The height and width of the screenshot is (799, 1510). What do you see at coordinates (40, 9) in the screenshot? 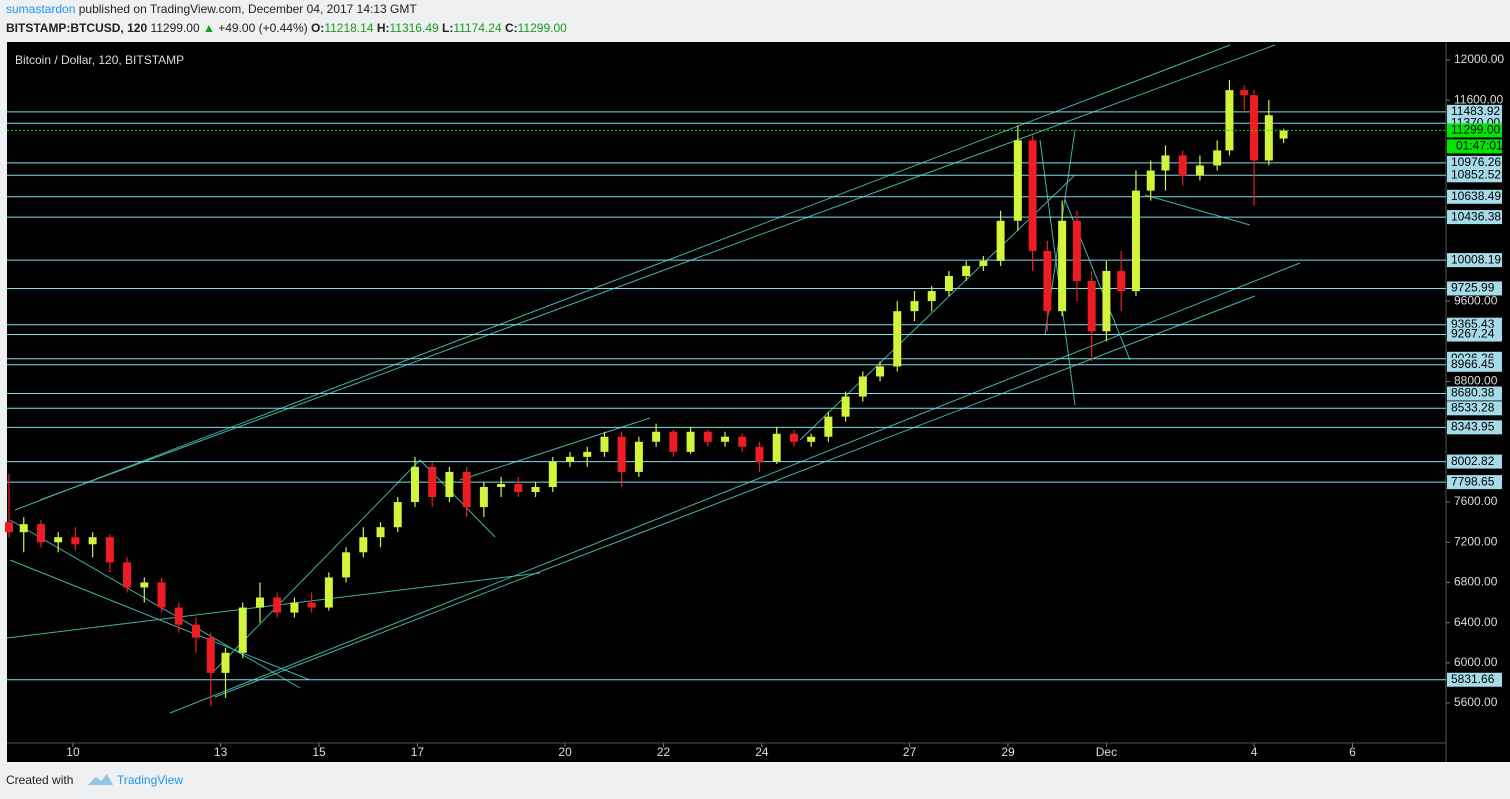
I see `author: sumastardon` at bounding box center [40, 9].